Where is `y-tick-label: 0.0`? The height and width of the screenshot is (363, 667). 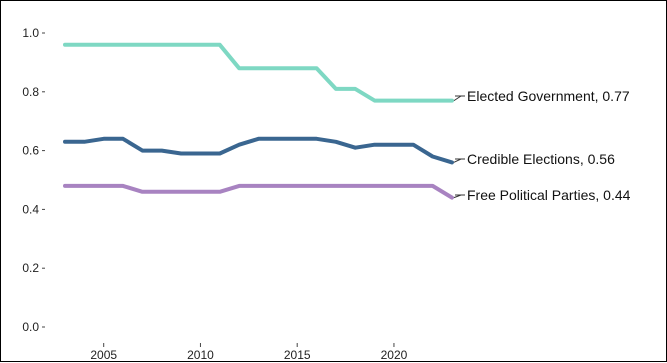
y-tick-label: 0.0 is located at coordinates (30, 327).